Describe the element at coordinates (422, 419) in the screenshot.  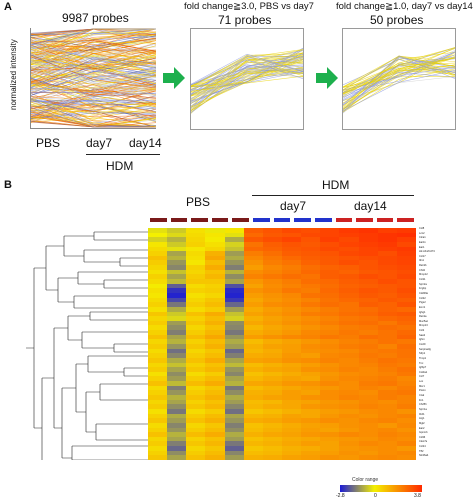
I see `row-label: Arg1` at that location.